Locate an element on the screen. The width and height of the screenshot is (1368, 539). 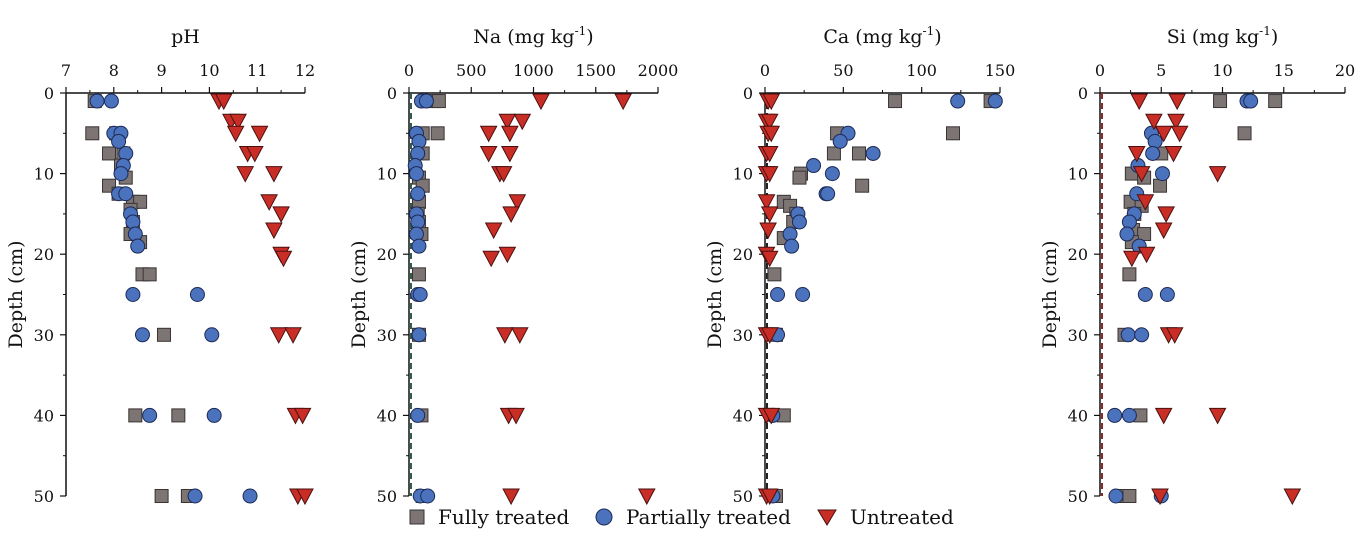
x-tick-label: 50 is located at coordinates (843, 70).